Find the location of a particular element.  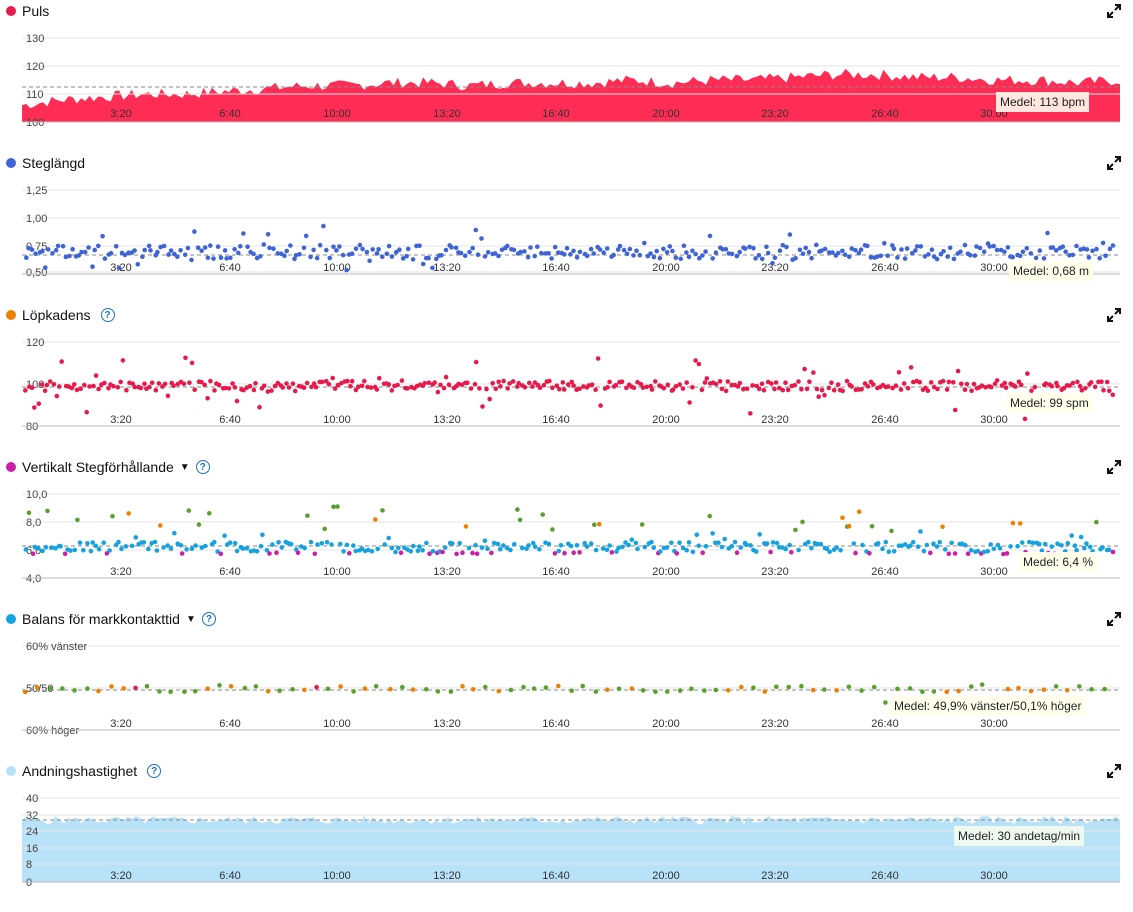

x-tick-label: 13:20 is located at coordinates (447, 724).